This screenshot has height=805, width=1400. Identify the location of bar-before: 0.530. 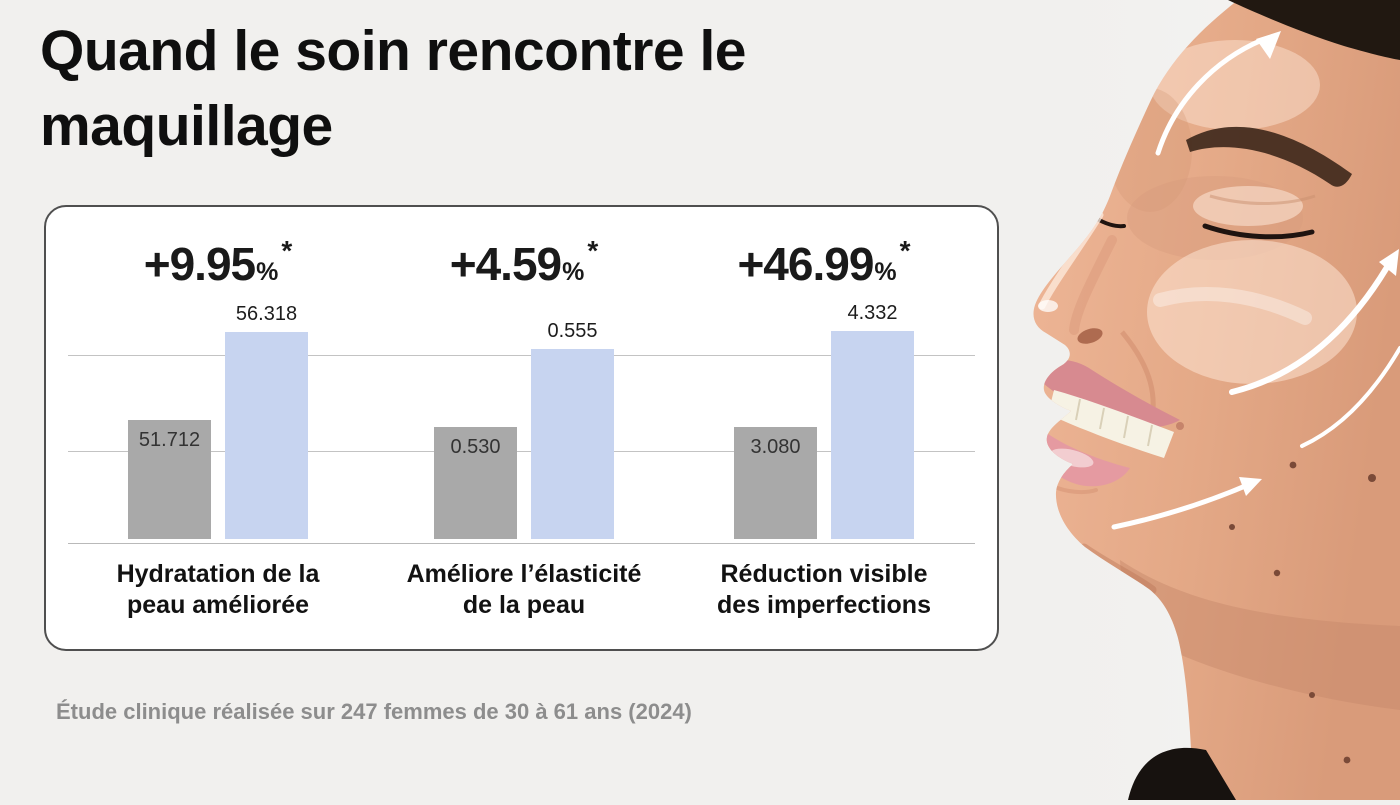
(475, 483).